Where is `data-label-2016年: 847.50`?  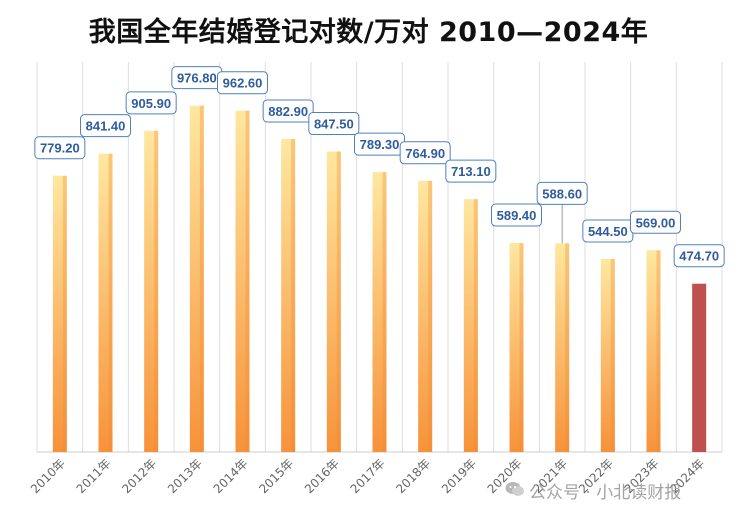
data-label-2016年: 847.50 is located at coordinates (334, 124).